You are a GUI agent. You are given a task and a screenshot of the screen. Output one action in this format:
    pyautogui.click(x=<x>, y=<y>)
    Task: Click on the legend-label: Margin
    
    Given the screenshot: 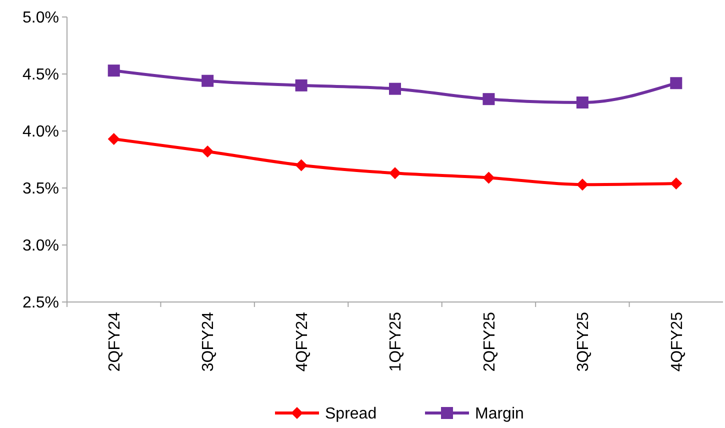 What is the action you would take?
    pyautogui.click(x=499, y=414)
    